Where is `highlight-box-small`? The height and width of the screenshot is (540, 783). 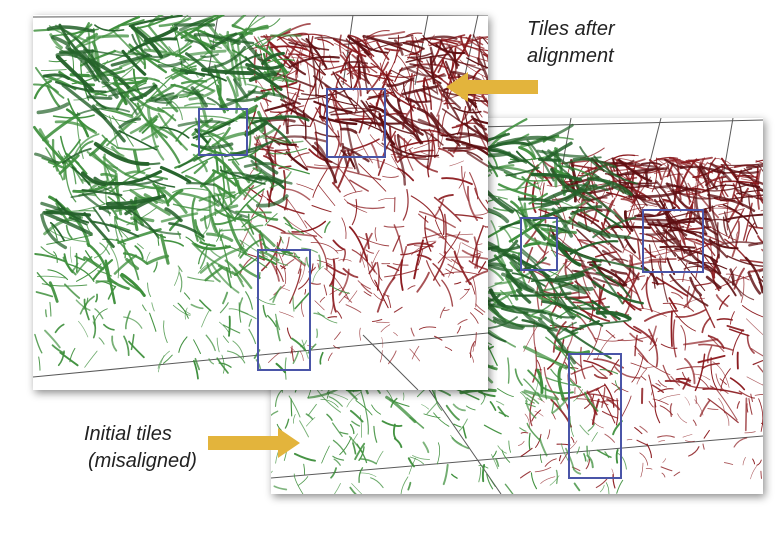 highlight-box-small is located at coordinates (539, 244).